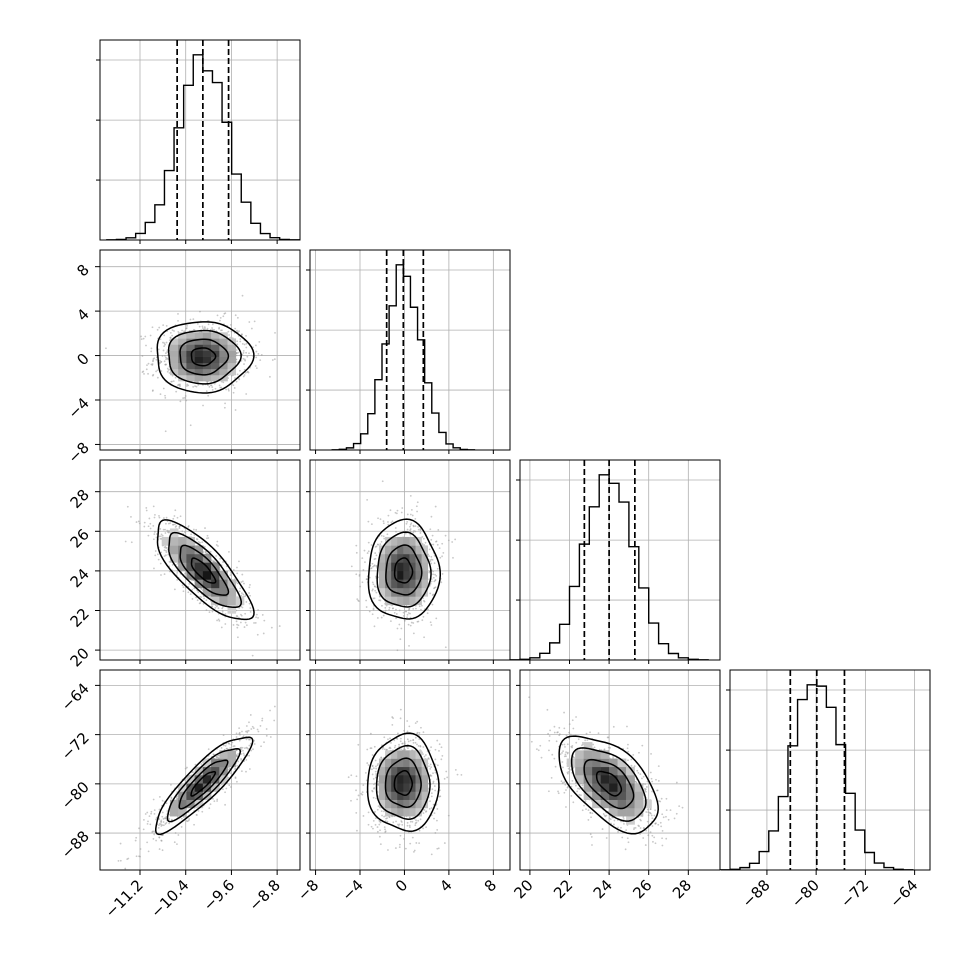 The image size is (970, 970). What do you see at coordinates (615, 560) in the screenshot?
I see `histogram-panel` at bounding box center [615, 560].